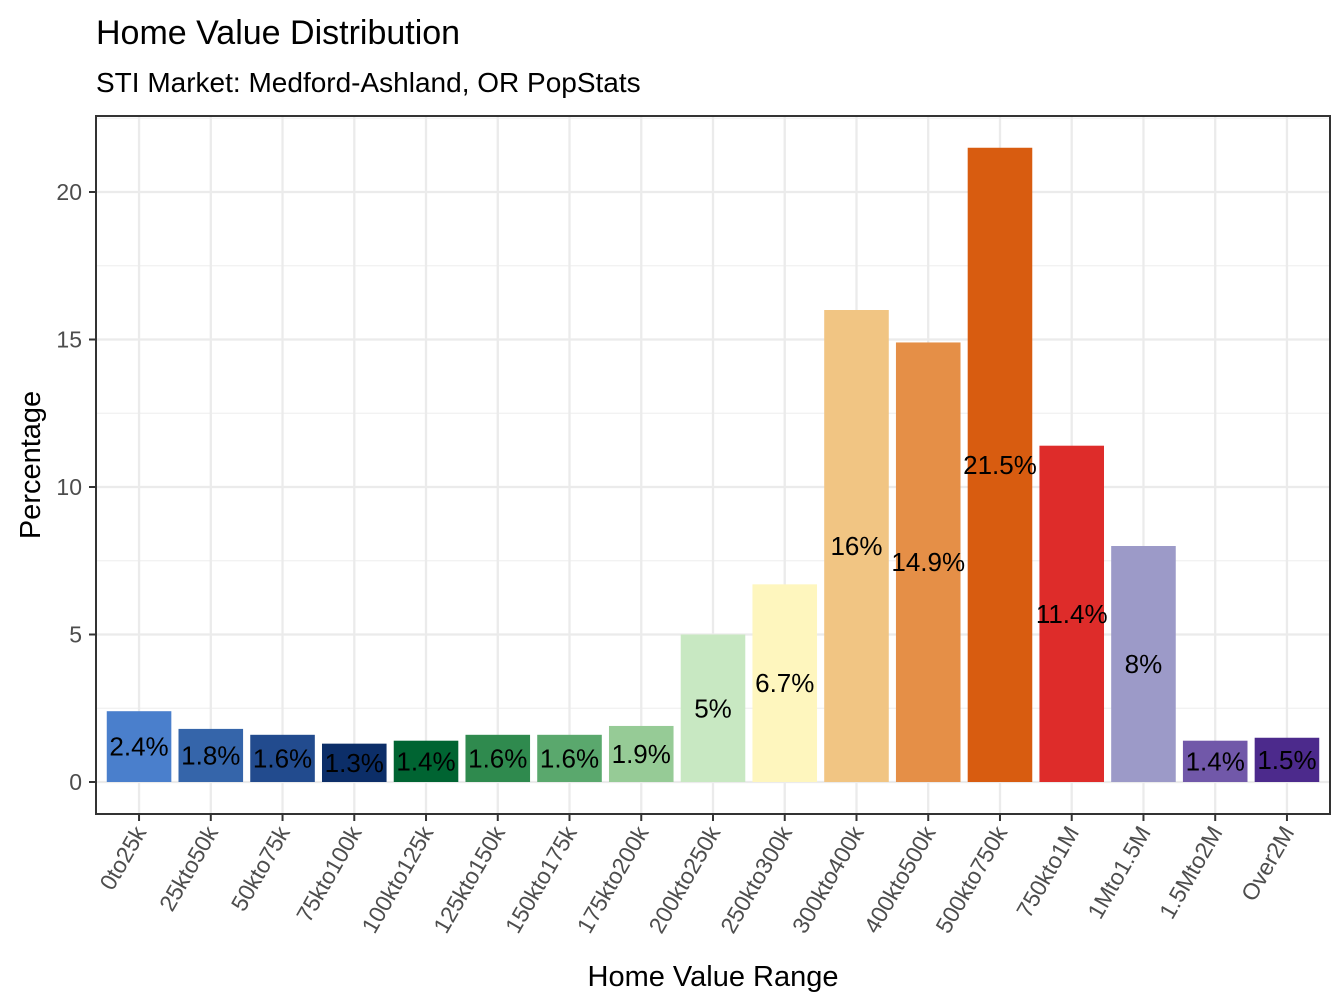 This screenshot has width=1344, height=1008. Describe the element at coordinates (69, 487) in the screenshot. I see `y-tick-label: 10` at that location.